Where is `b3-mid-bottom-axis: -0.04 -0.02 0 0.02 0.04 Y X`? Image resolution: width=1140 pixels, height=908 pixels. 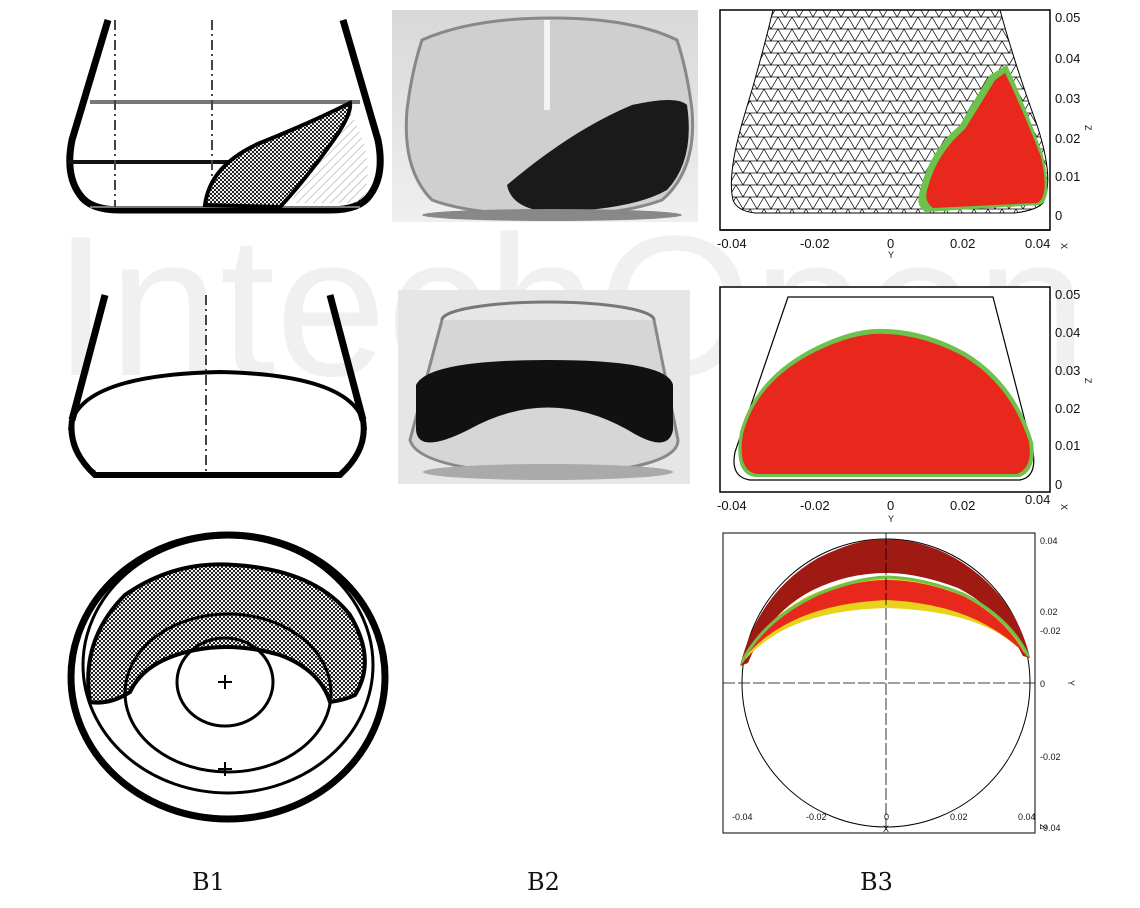
b3-mid-bottom-axis: -0.04 -0.02 0 0.02 0.04 Y X is located at coordinates (893, 508).